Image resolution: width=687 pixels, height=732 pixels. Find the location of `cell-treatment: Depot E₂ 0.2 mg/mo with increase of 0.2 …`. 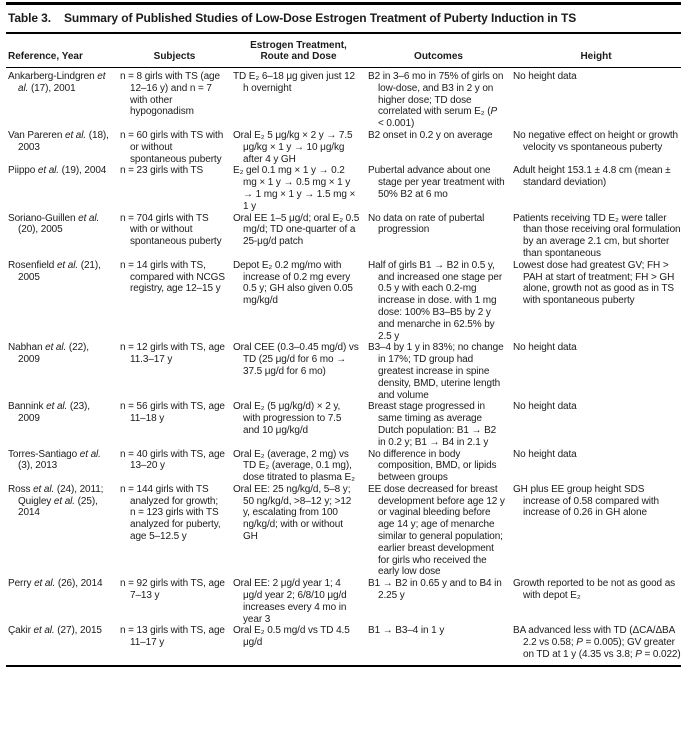

cell-treatment: Depot E₂ 0.2 mg/mo with increase of 0.2 … is located at coordinates (293, 283).